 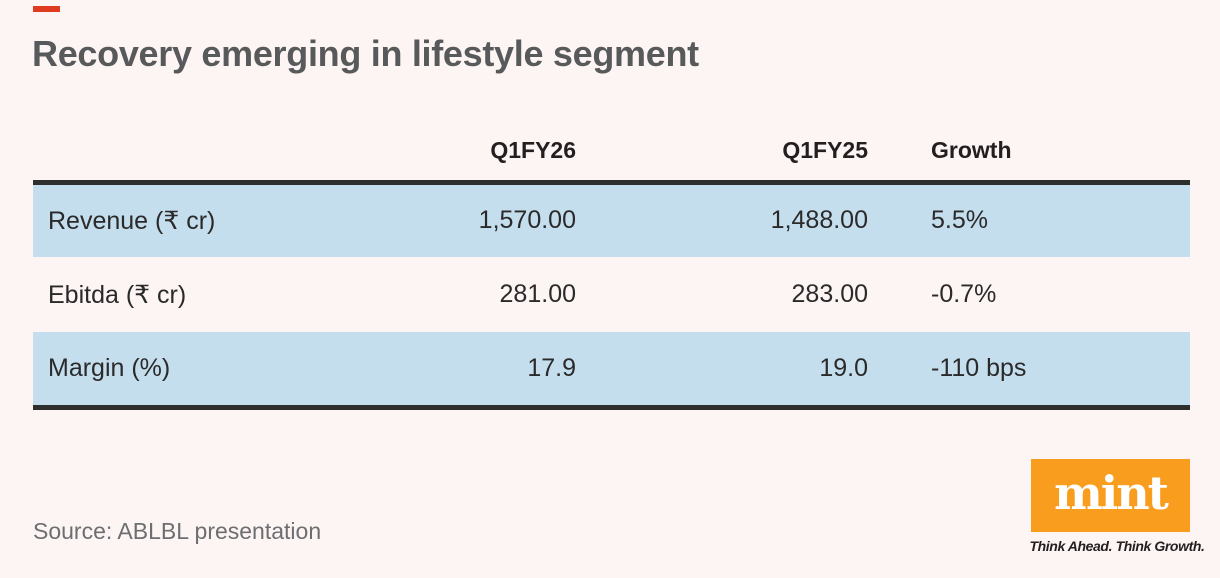 I want to click on row-label: Ebitda (₹ cr), so click(x=117, y=294).